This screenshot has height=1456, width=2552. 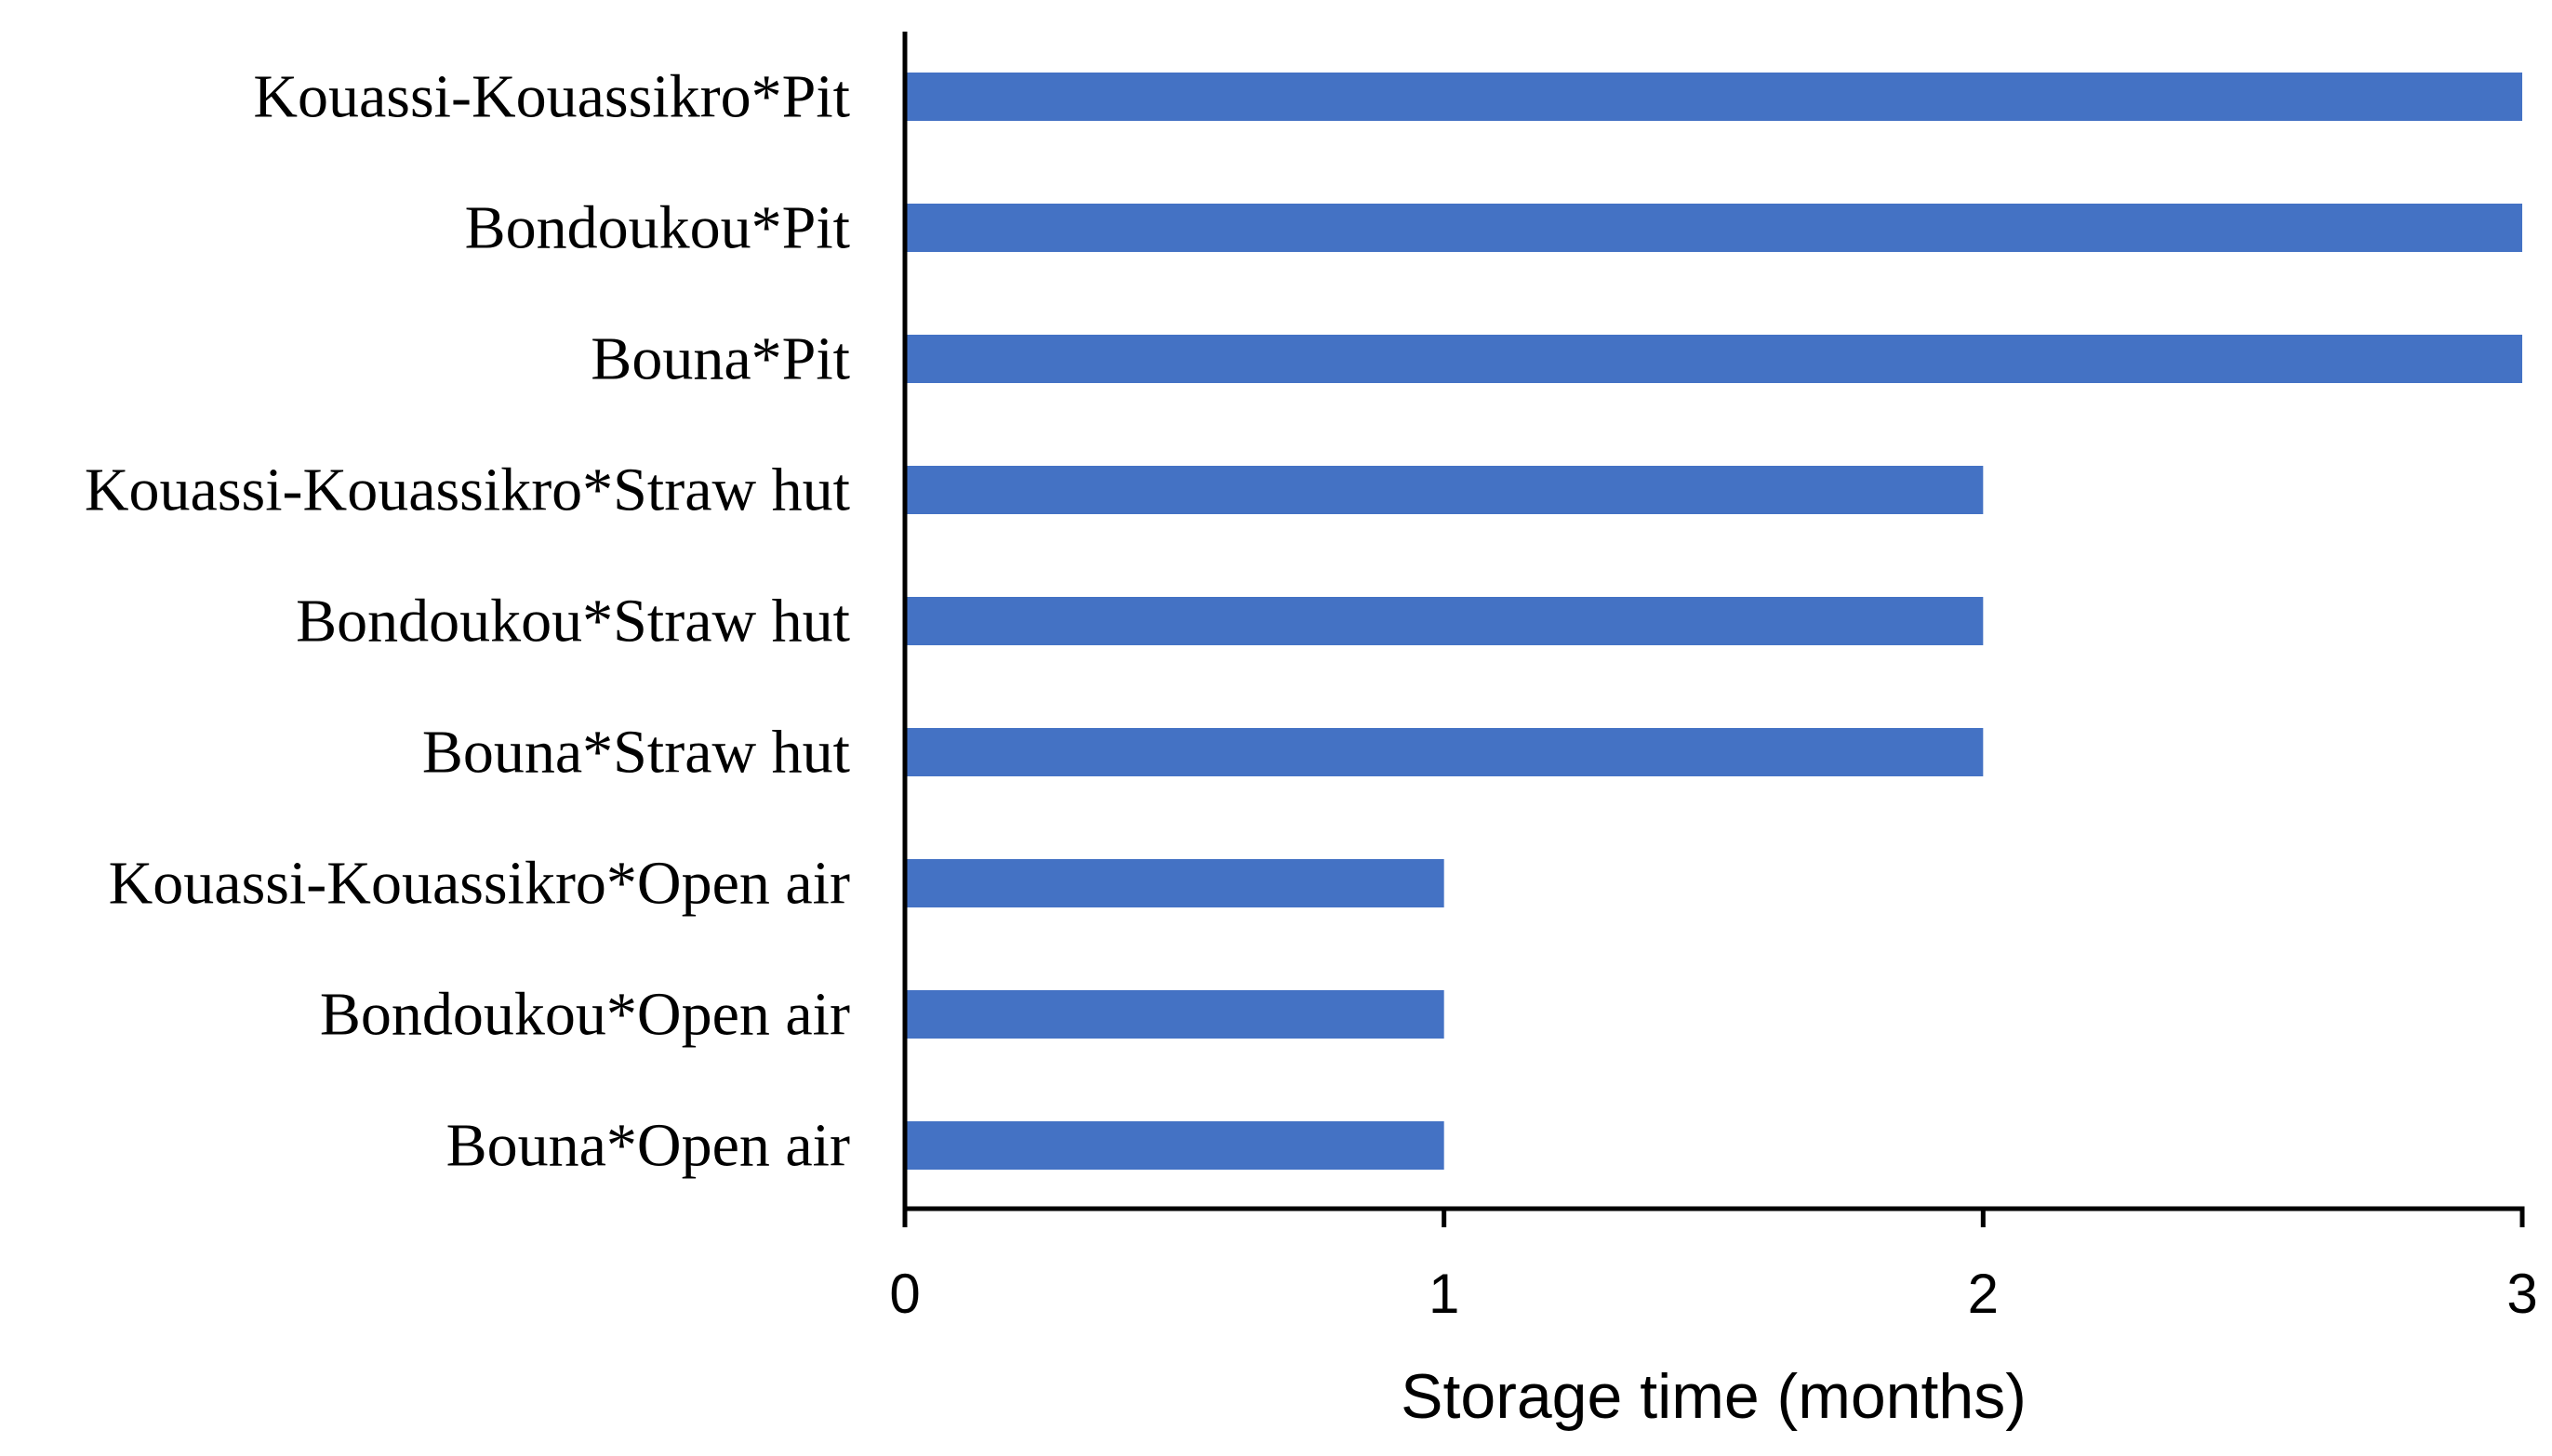 What do you see at coordinates (1713, 1267) in the screenshot?
I see `x-ticks-group: 0 1 2 3` at bounding box center [1713, 1267].